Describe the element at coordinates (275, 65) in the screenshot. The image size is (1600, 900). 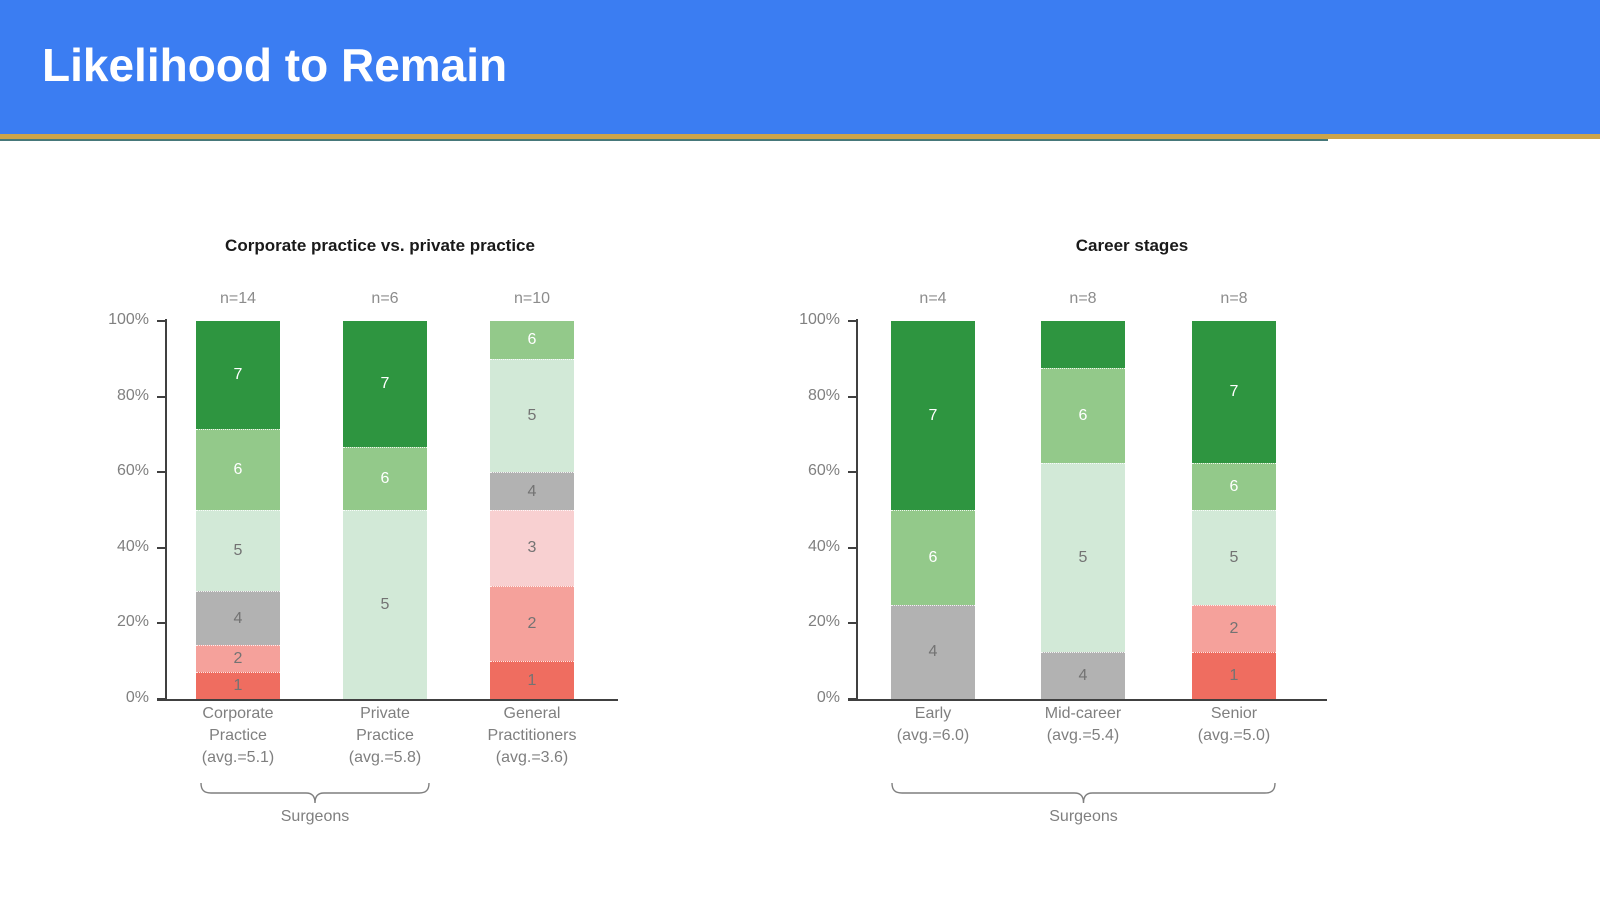
I see `page-title: Likelihood to Remain` at that location.